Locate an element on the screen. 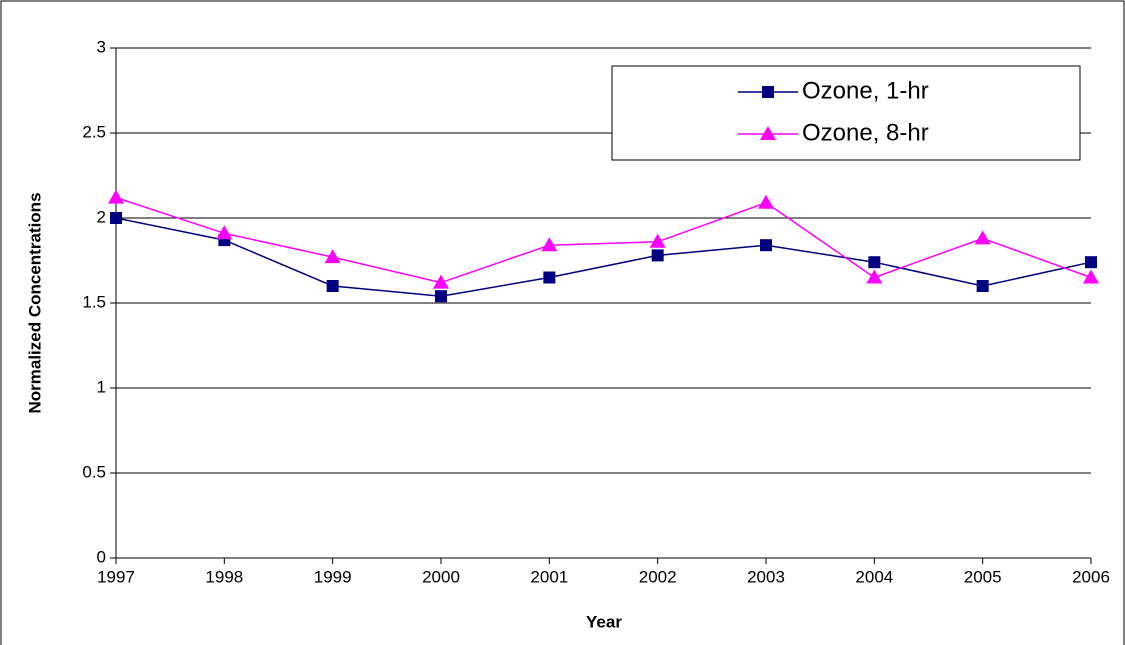 This screenshot has width=1125, height=645. x-tick-label: 2002 is located at coordinates (658, 576).